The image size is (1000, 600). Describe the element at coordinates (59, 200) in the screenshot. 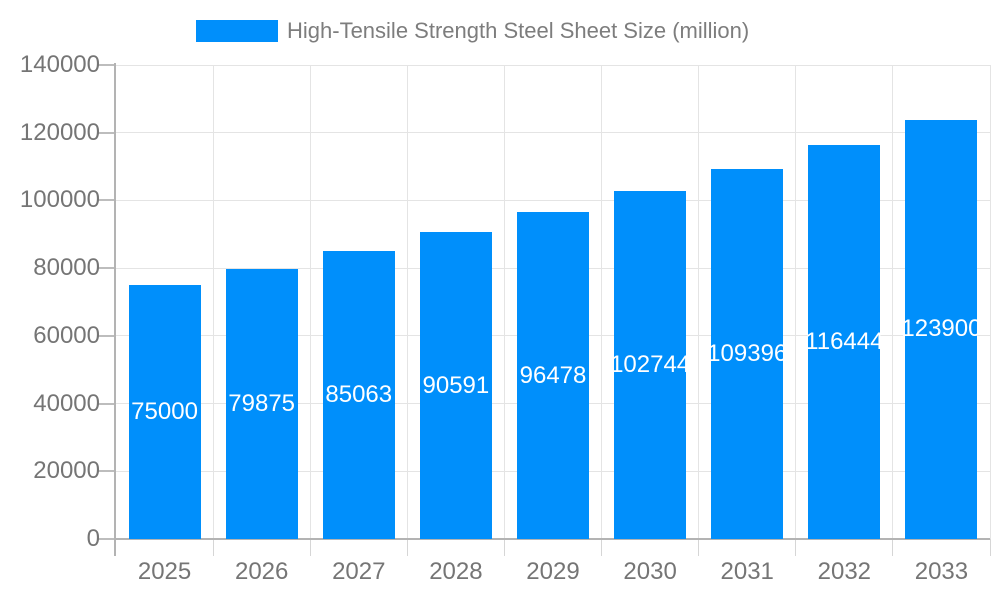

I see `y-tick-label: 100000` at that location.